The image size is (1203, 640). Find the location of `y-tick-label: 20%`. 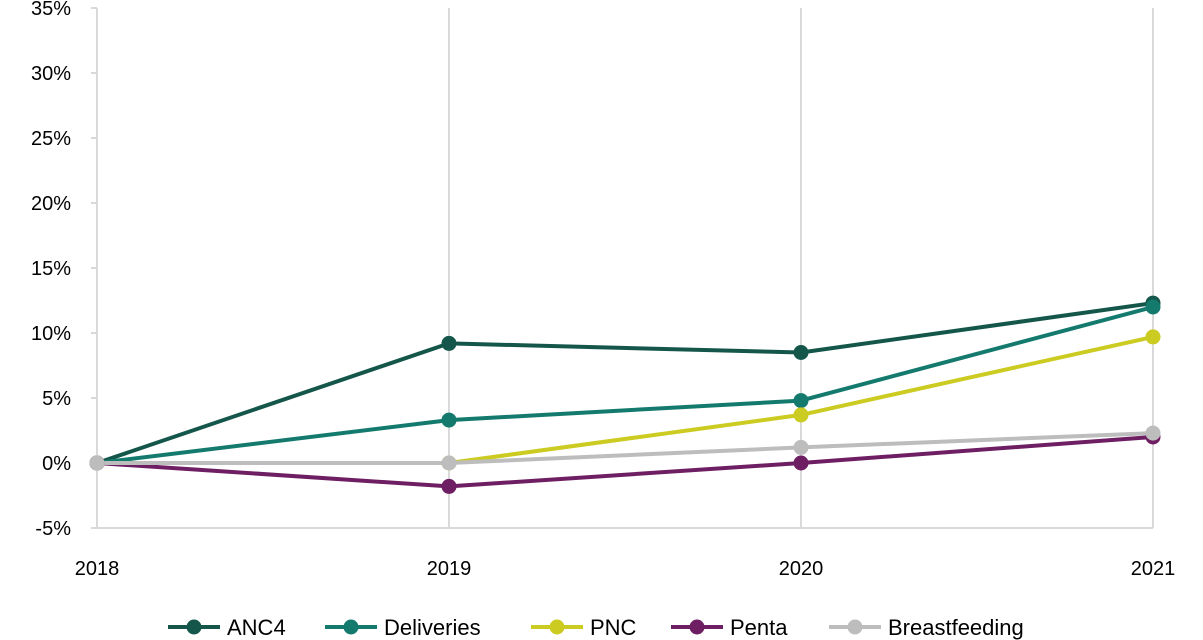

y-tick-label: 20% is located at coordinates (51, 204).